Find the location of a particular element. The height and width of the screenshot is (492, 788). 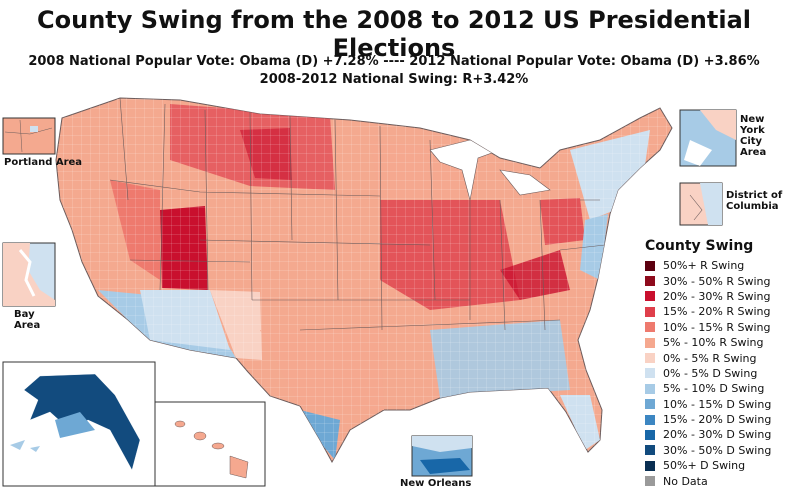

legend-title: County Swing is located at coordinates (699, 246).